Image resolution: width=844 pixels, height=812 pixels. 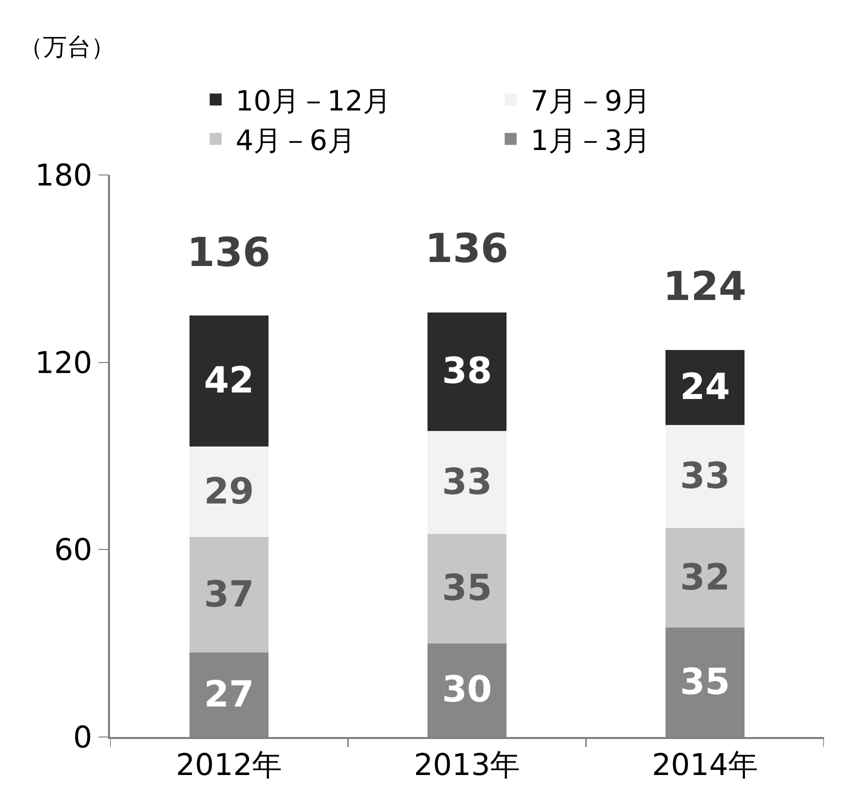 I want to click on data-label: 24, so click(x=705, y=387).